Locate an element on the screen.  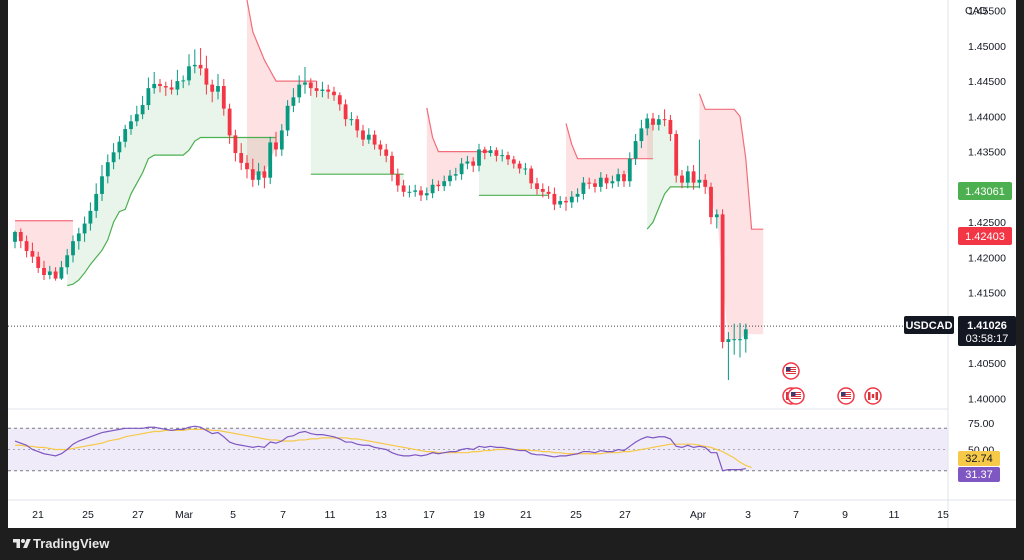
supertrend-fill is located at coordinates (282, 88).